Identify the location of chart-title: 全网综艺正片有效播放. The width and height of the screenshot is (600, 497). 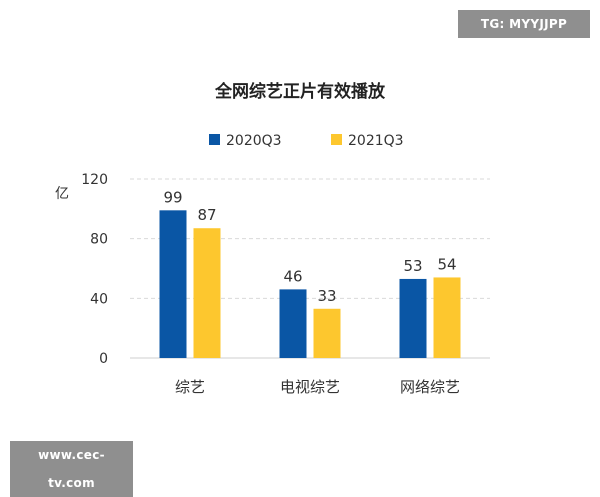
(300, 91).